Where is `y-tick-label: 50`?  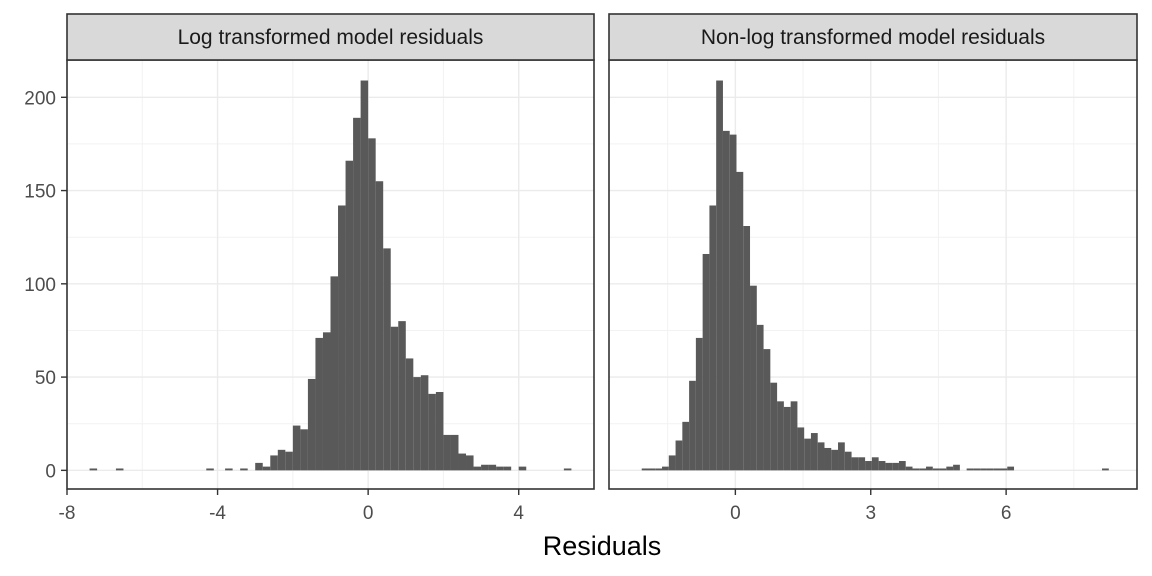 y-tick-label: 50 is located at coordinates (45, 378).